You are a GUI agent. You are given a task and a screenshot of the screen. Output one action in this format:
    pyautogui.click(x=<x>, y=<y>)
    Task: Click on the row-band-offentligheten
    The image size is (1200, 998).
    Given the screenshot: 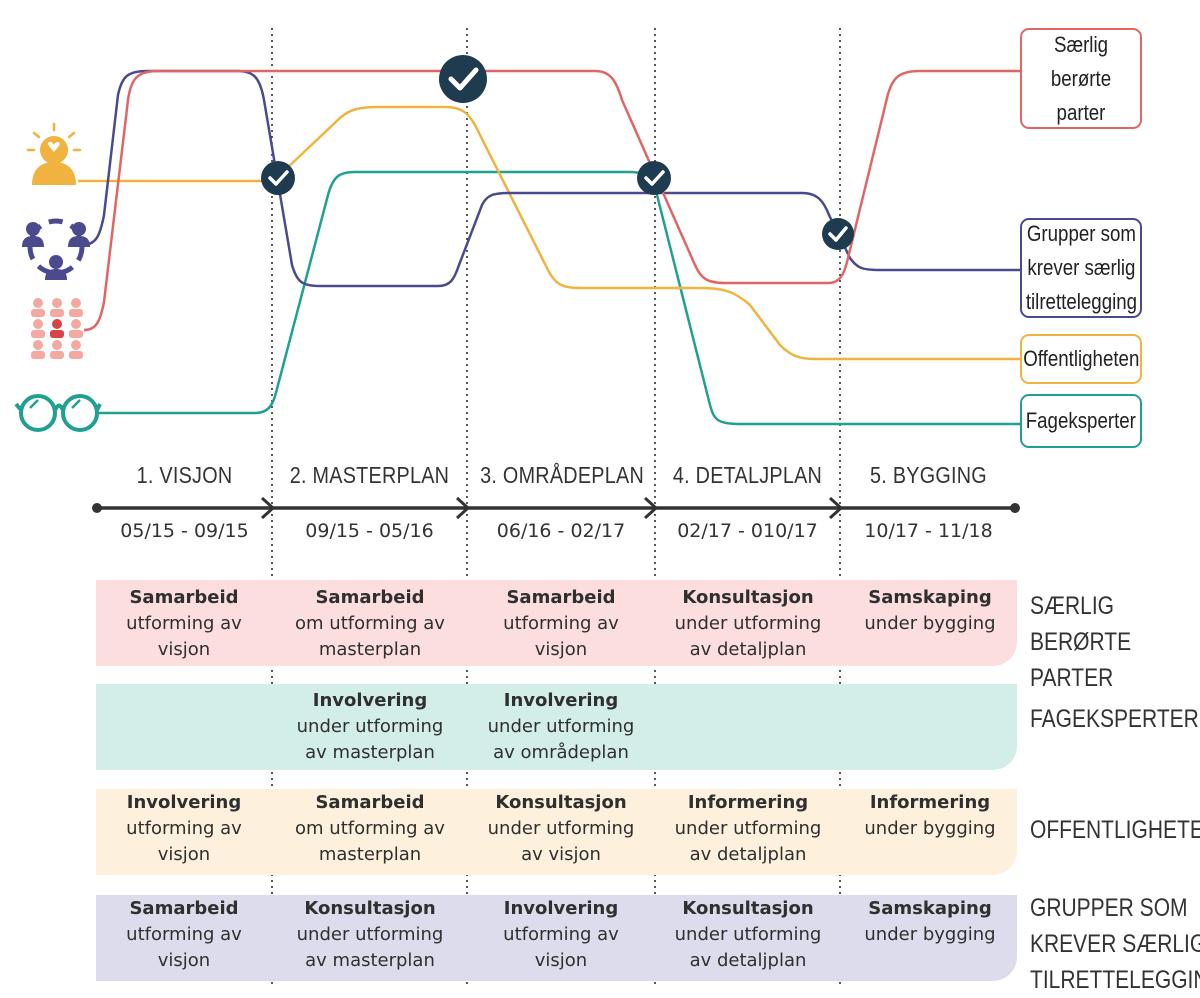 What is the action you would take?
    pyautogui.click(x=556, y=832)
    